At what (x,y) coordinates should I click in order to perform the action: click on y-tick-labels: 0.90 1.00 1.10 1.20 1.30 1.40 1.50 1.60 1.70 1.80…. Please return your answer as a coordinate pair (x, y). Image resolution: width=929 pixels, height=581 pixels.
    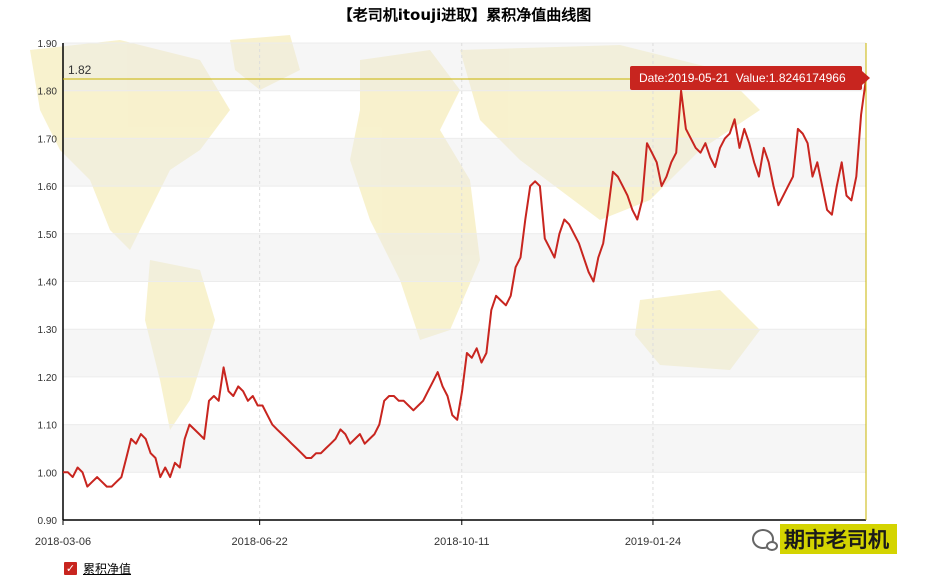
    Looking at the image, I should click on (48, 283).